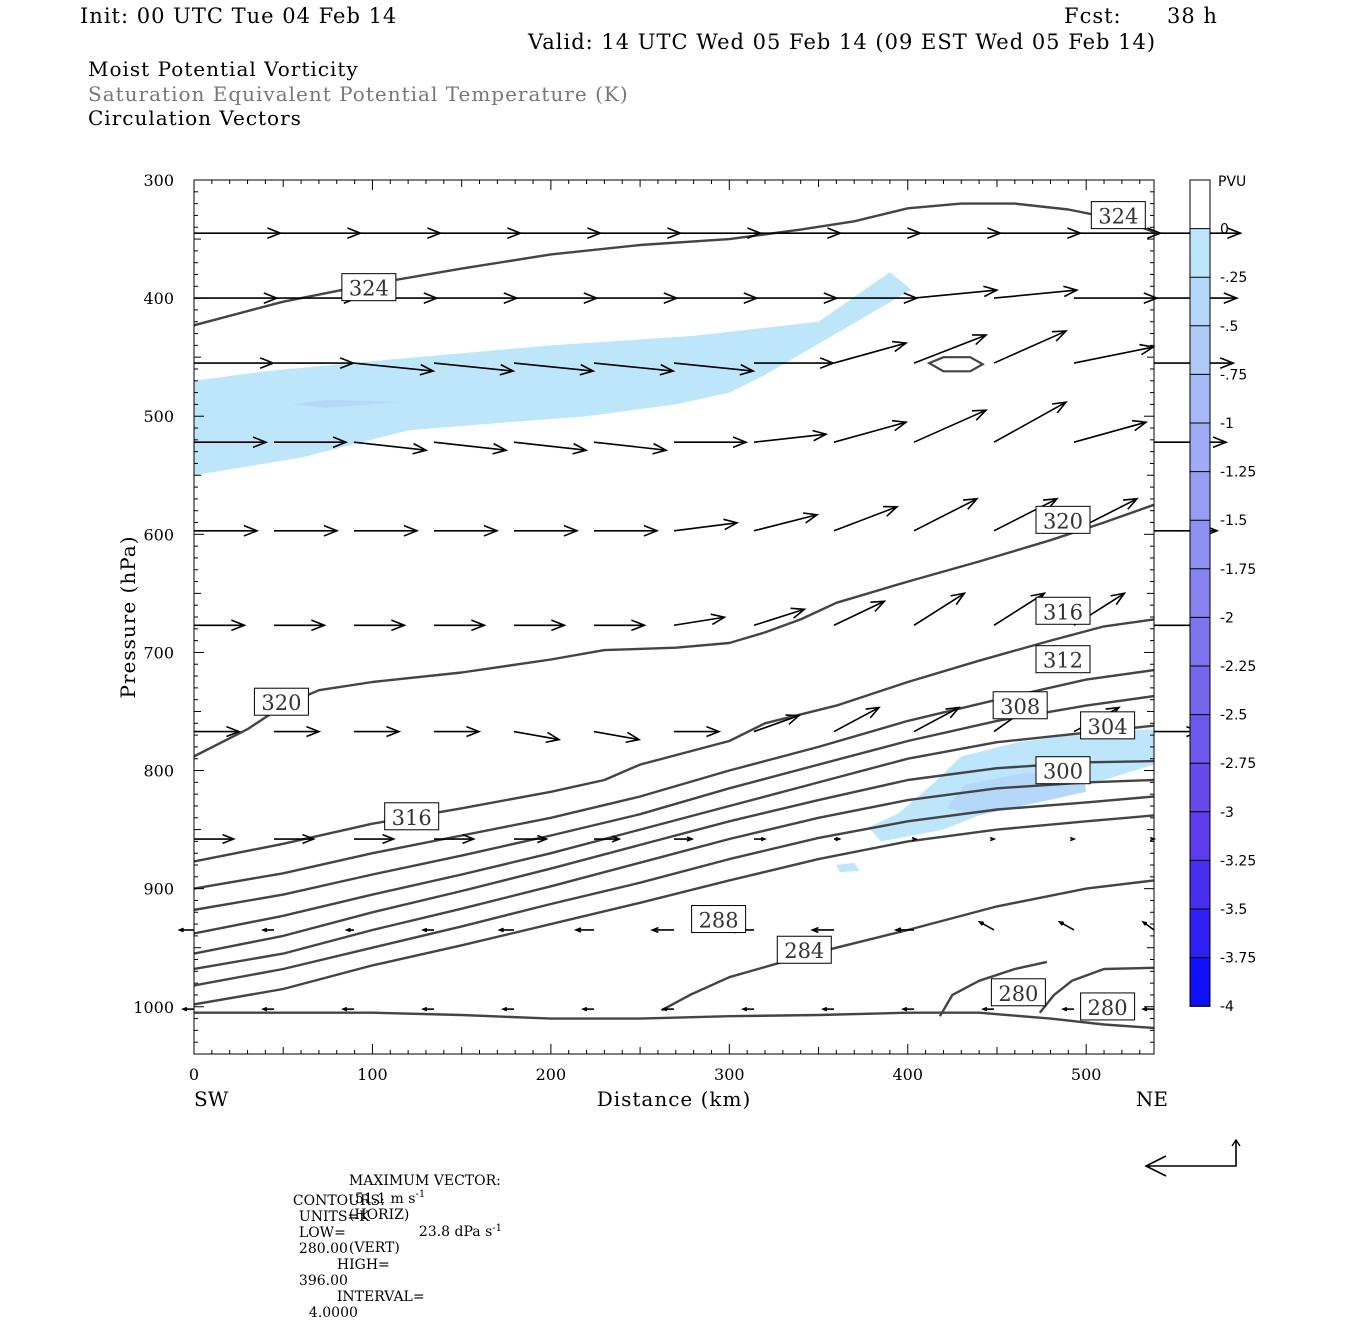 This screenshot has height=1321, width=1350. Describe the element at coordinates (1238, 473) in the screenshot. I see `colorbar-label: -1.25` at that location.